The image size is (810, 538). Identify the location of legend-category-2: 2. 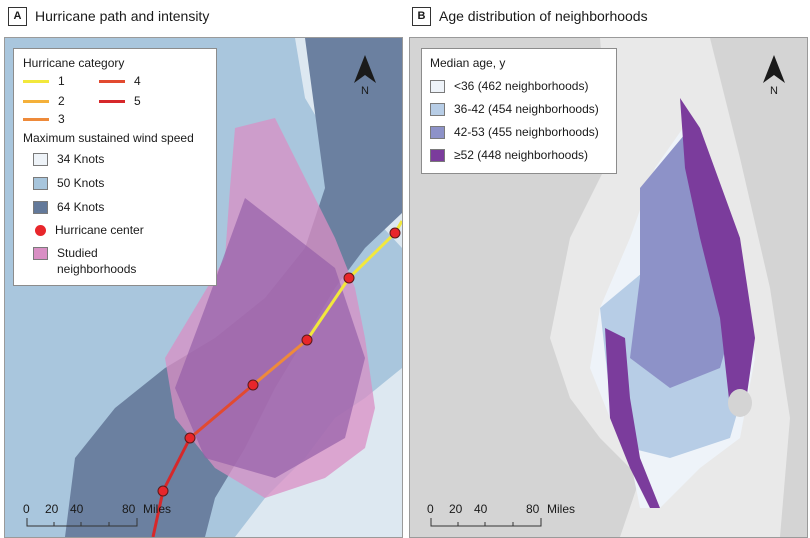
(44, 101).